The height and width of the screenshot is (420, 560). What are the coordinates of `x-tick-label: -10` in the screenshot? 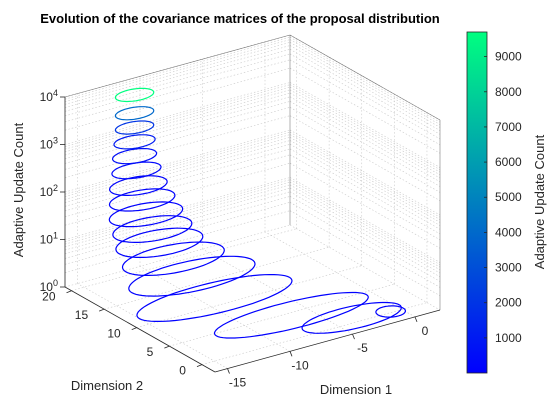 It's located at (300, 365).